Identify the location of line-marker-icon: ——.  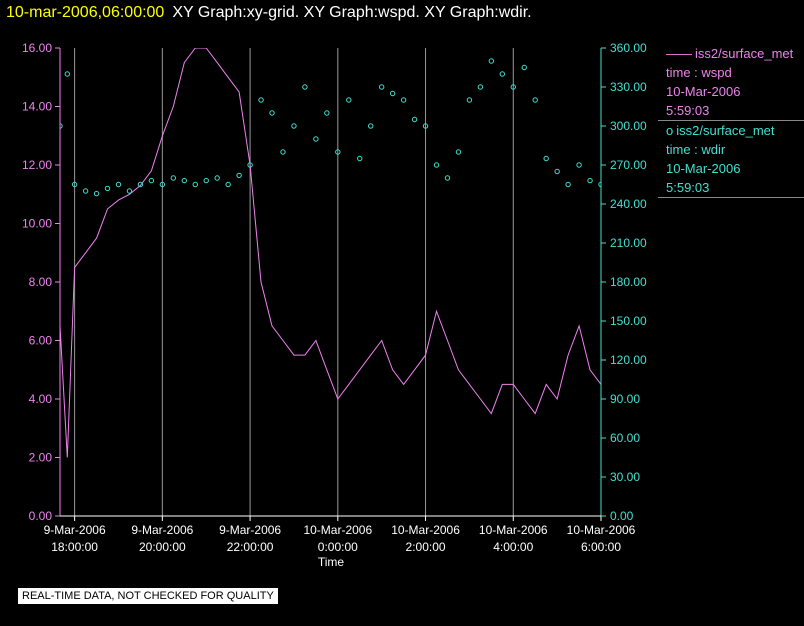
(679, 53).